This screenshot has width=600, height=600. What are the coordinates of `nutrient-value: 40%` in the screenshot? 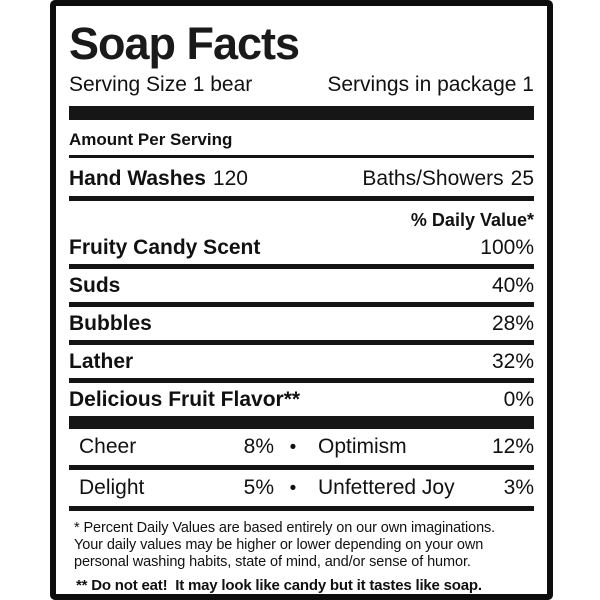 It's located at (512, 285).